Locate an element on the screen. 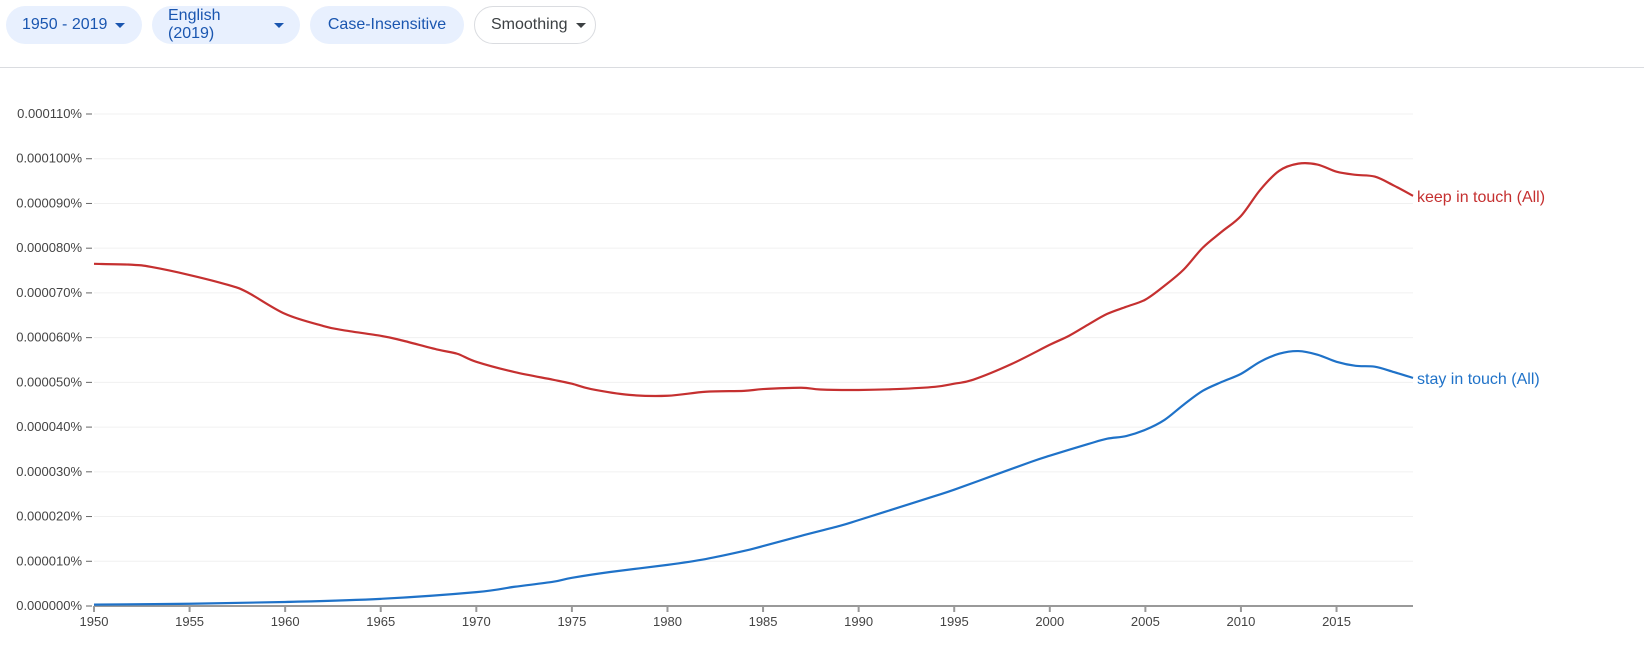 The width and height of the screenshot is (1644, 663). x-tick-label: 1970 is located at coordinates (476, 621).